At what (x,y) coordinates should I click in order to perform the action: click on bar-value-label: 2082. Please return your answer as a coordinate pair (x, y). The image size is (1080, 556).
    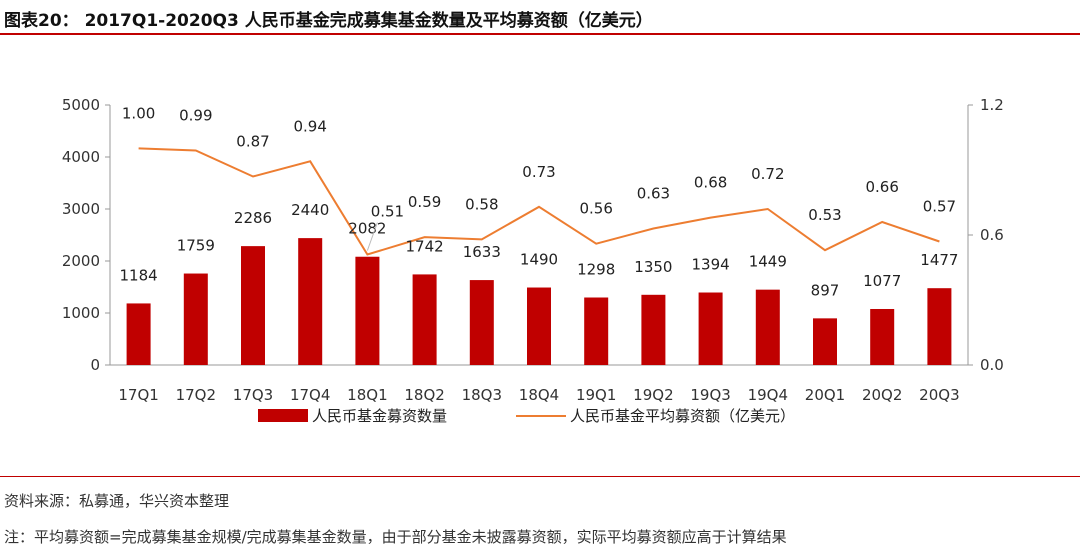
    Looking at the image, I should click on (367, 229).